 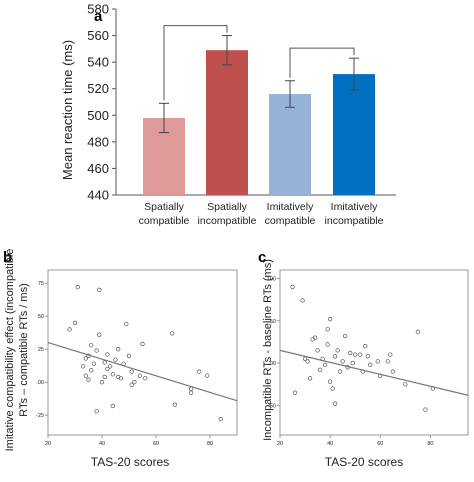 What do you see at coordinates (98, 141) in the screenshot?
I see `panel-a-y-tick-label: 480` at bounding box center [98, 141].